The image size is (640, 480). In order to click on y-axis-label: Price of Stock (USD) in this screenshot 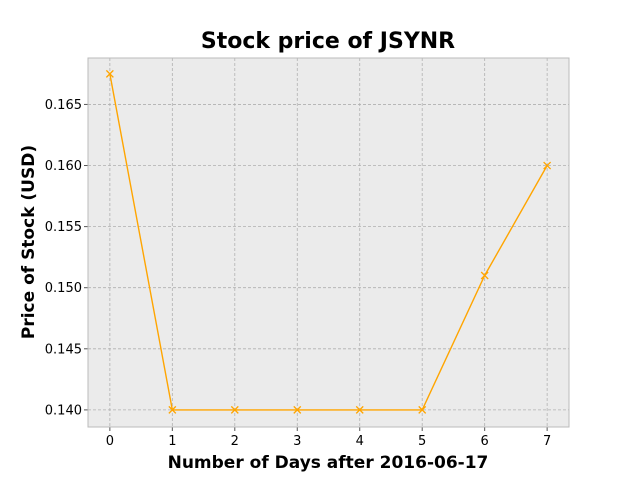, I will do `click(29, 242)`.